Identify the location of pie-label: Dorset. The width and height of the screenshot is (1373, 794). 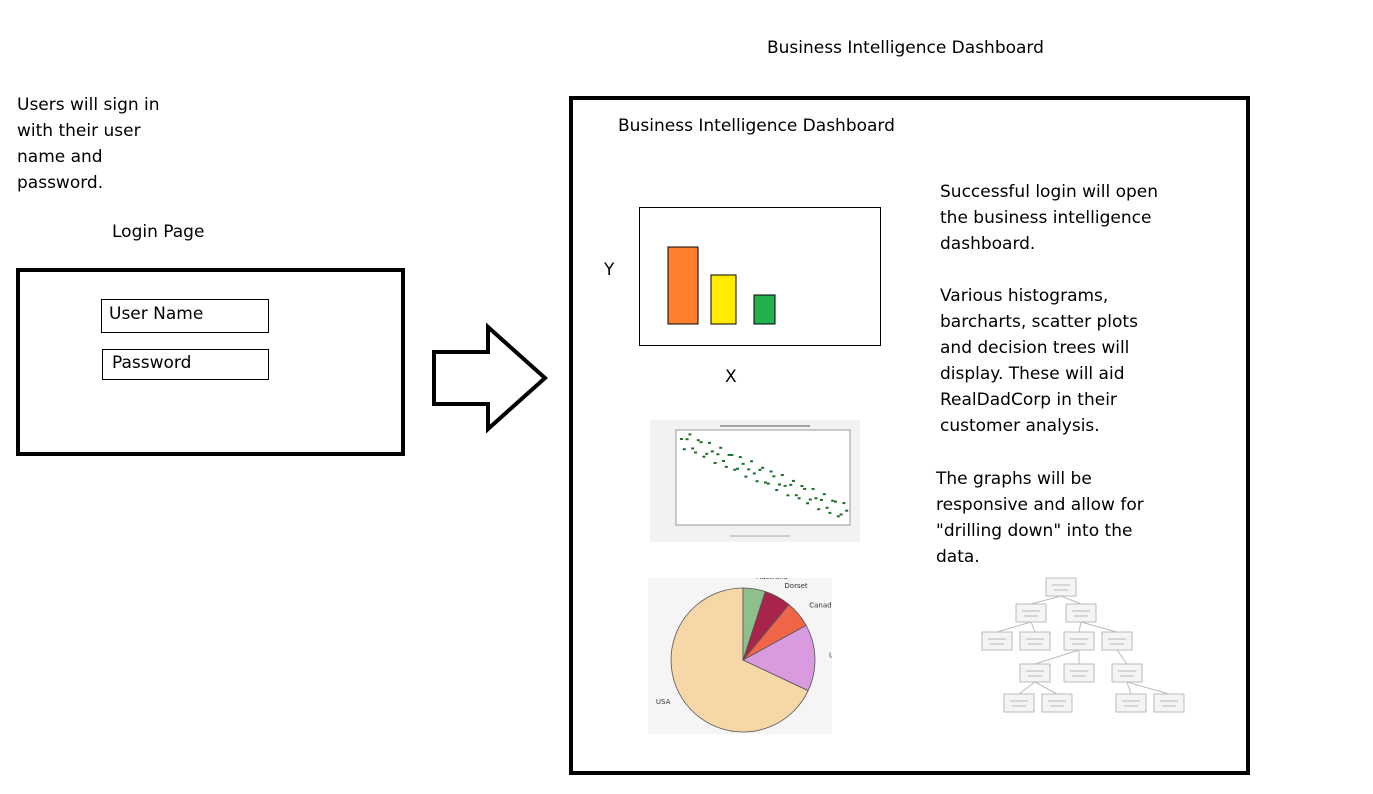
(796, 586).